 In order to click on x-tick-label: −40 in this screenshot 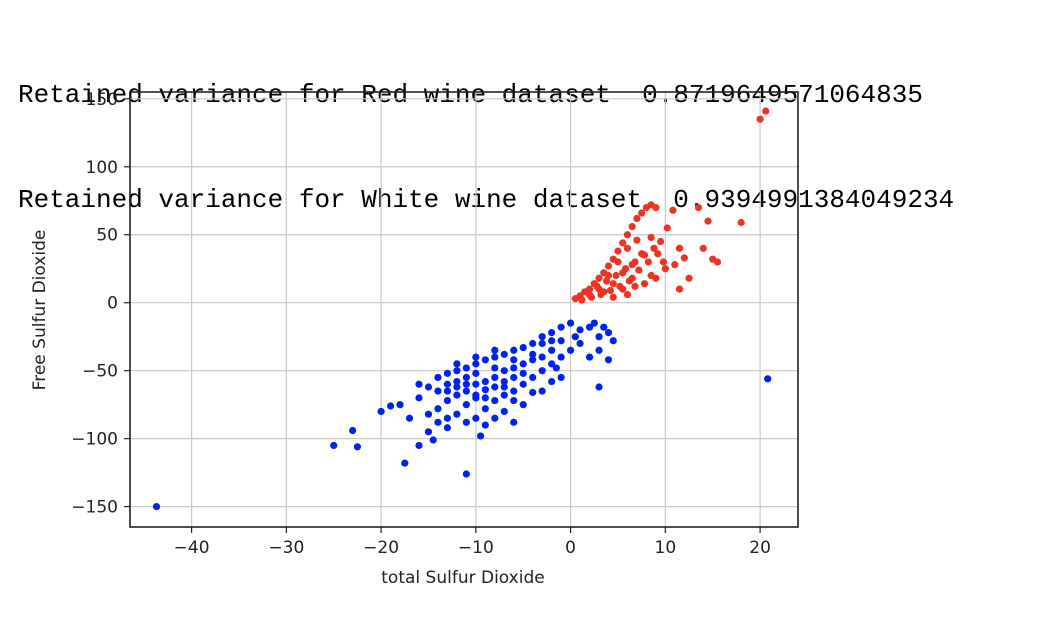, I will do `click(192, 548)`.